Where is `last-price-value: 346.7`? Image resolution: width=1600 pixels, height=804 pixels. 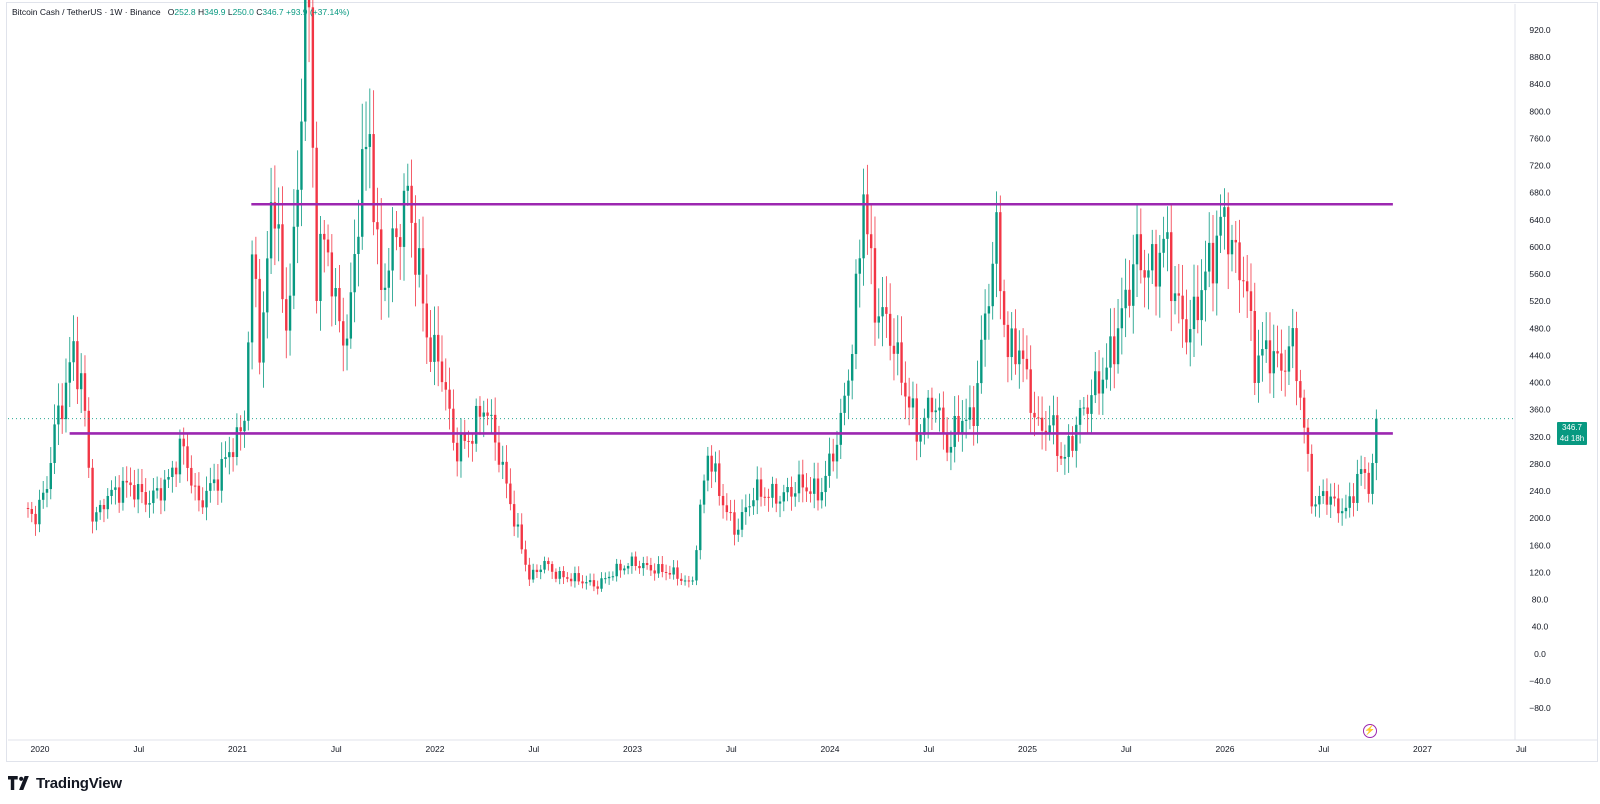
last-price-value: 346.7 is located at coordinates (1572, 427).